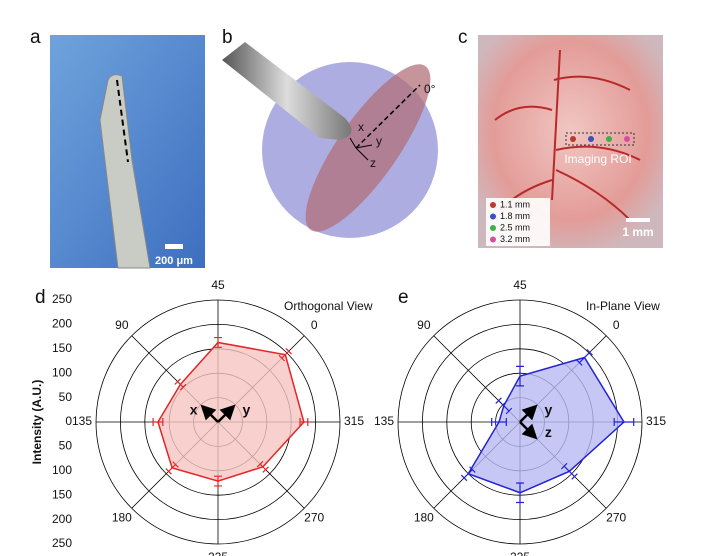  Describe the element at coordinates (174, 261) in the screenshot. I see `scale-label: 200 μm` at that location.